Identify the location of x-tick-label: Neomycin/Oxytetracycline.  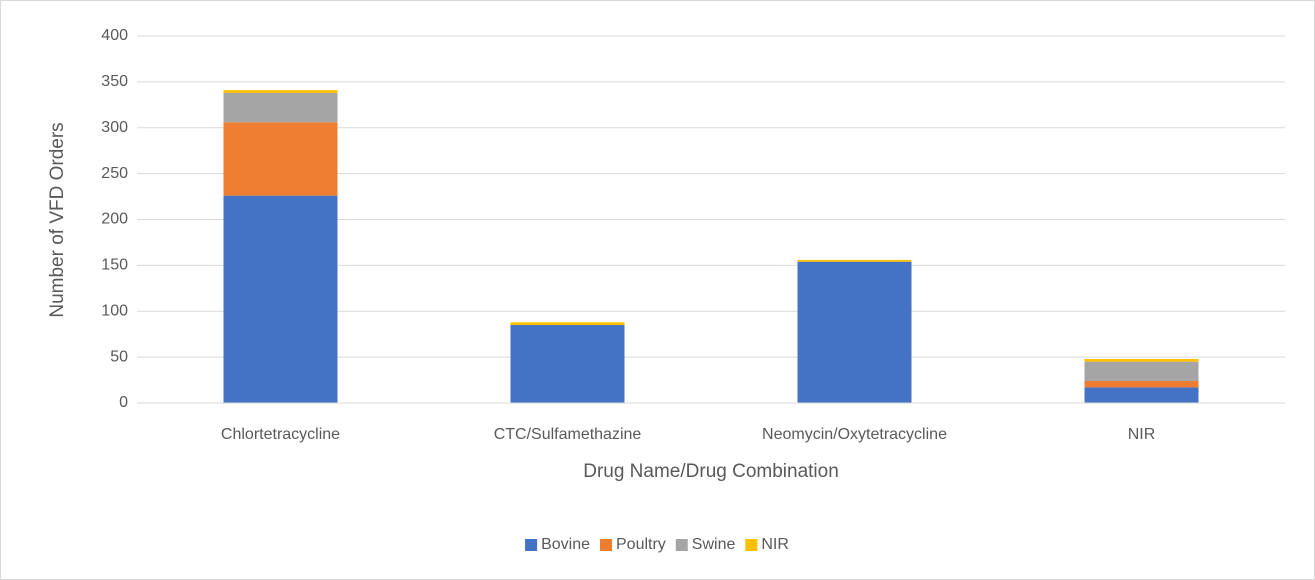
(854, 434).